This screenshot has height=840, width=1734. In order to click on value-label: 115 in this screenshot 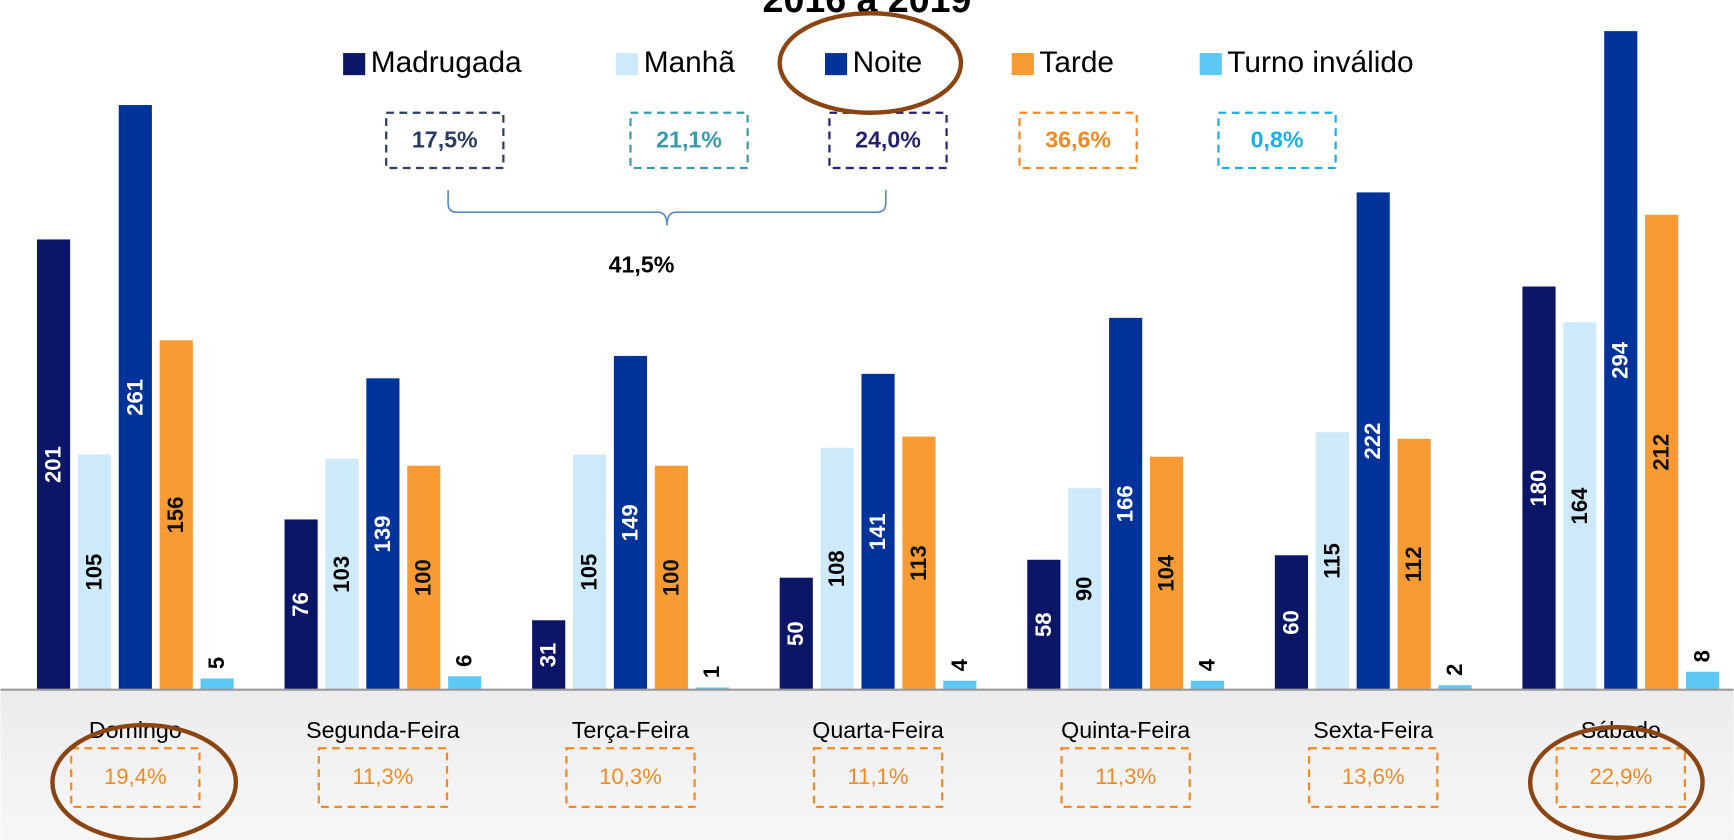, I will do `click(1331, 561)`.